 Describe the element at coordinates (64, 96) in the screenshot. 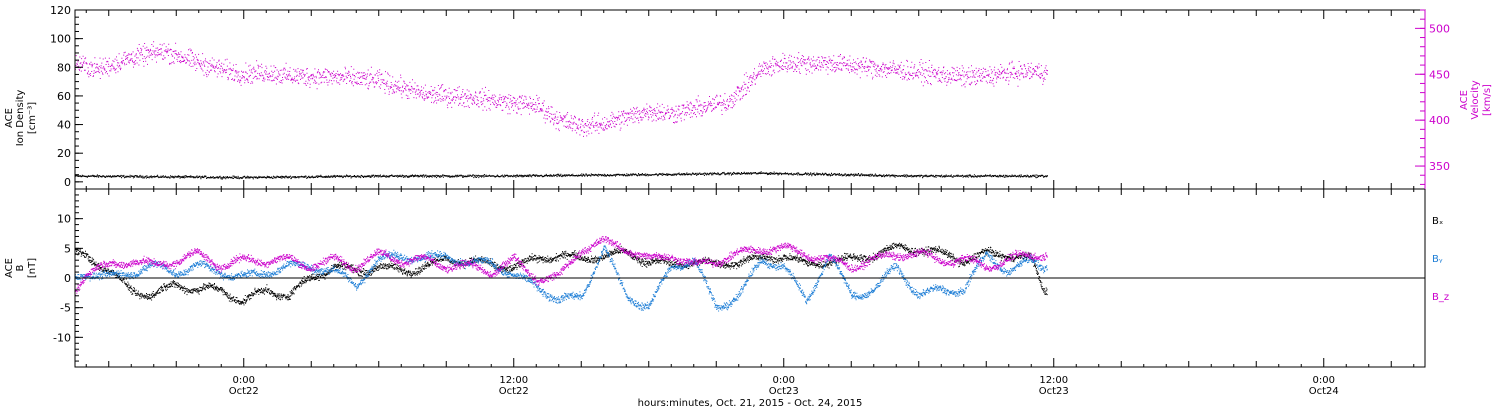

I see `top-left-tick-label: 60` at that location.